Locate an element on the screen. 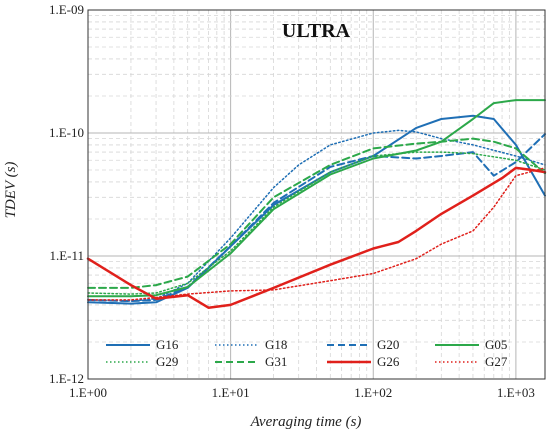 The height and width of the screenshot is (433, 550). legend-label: G29 is located at coordinates (167, 361).